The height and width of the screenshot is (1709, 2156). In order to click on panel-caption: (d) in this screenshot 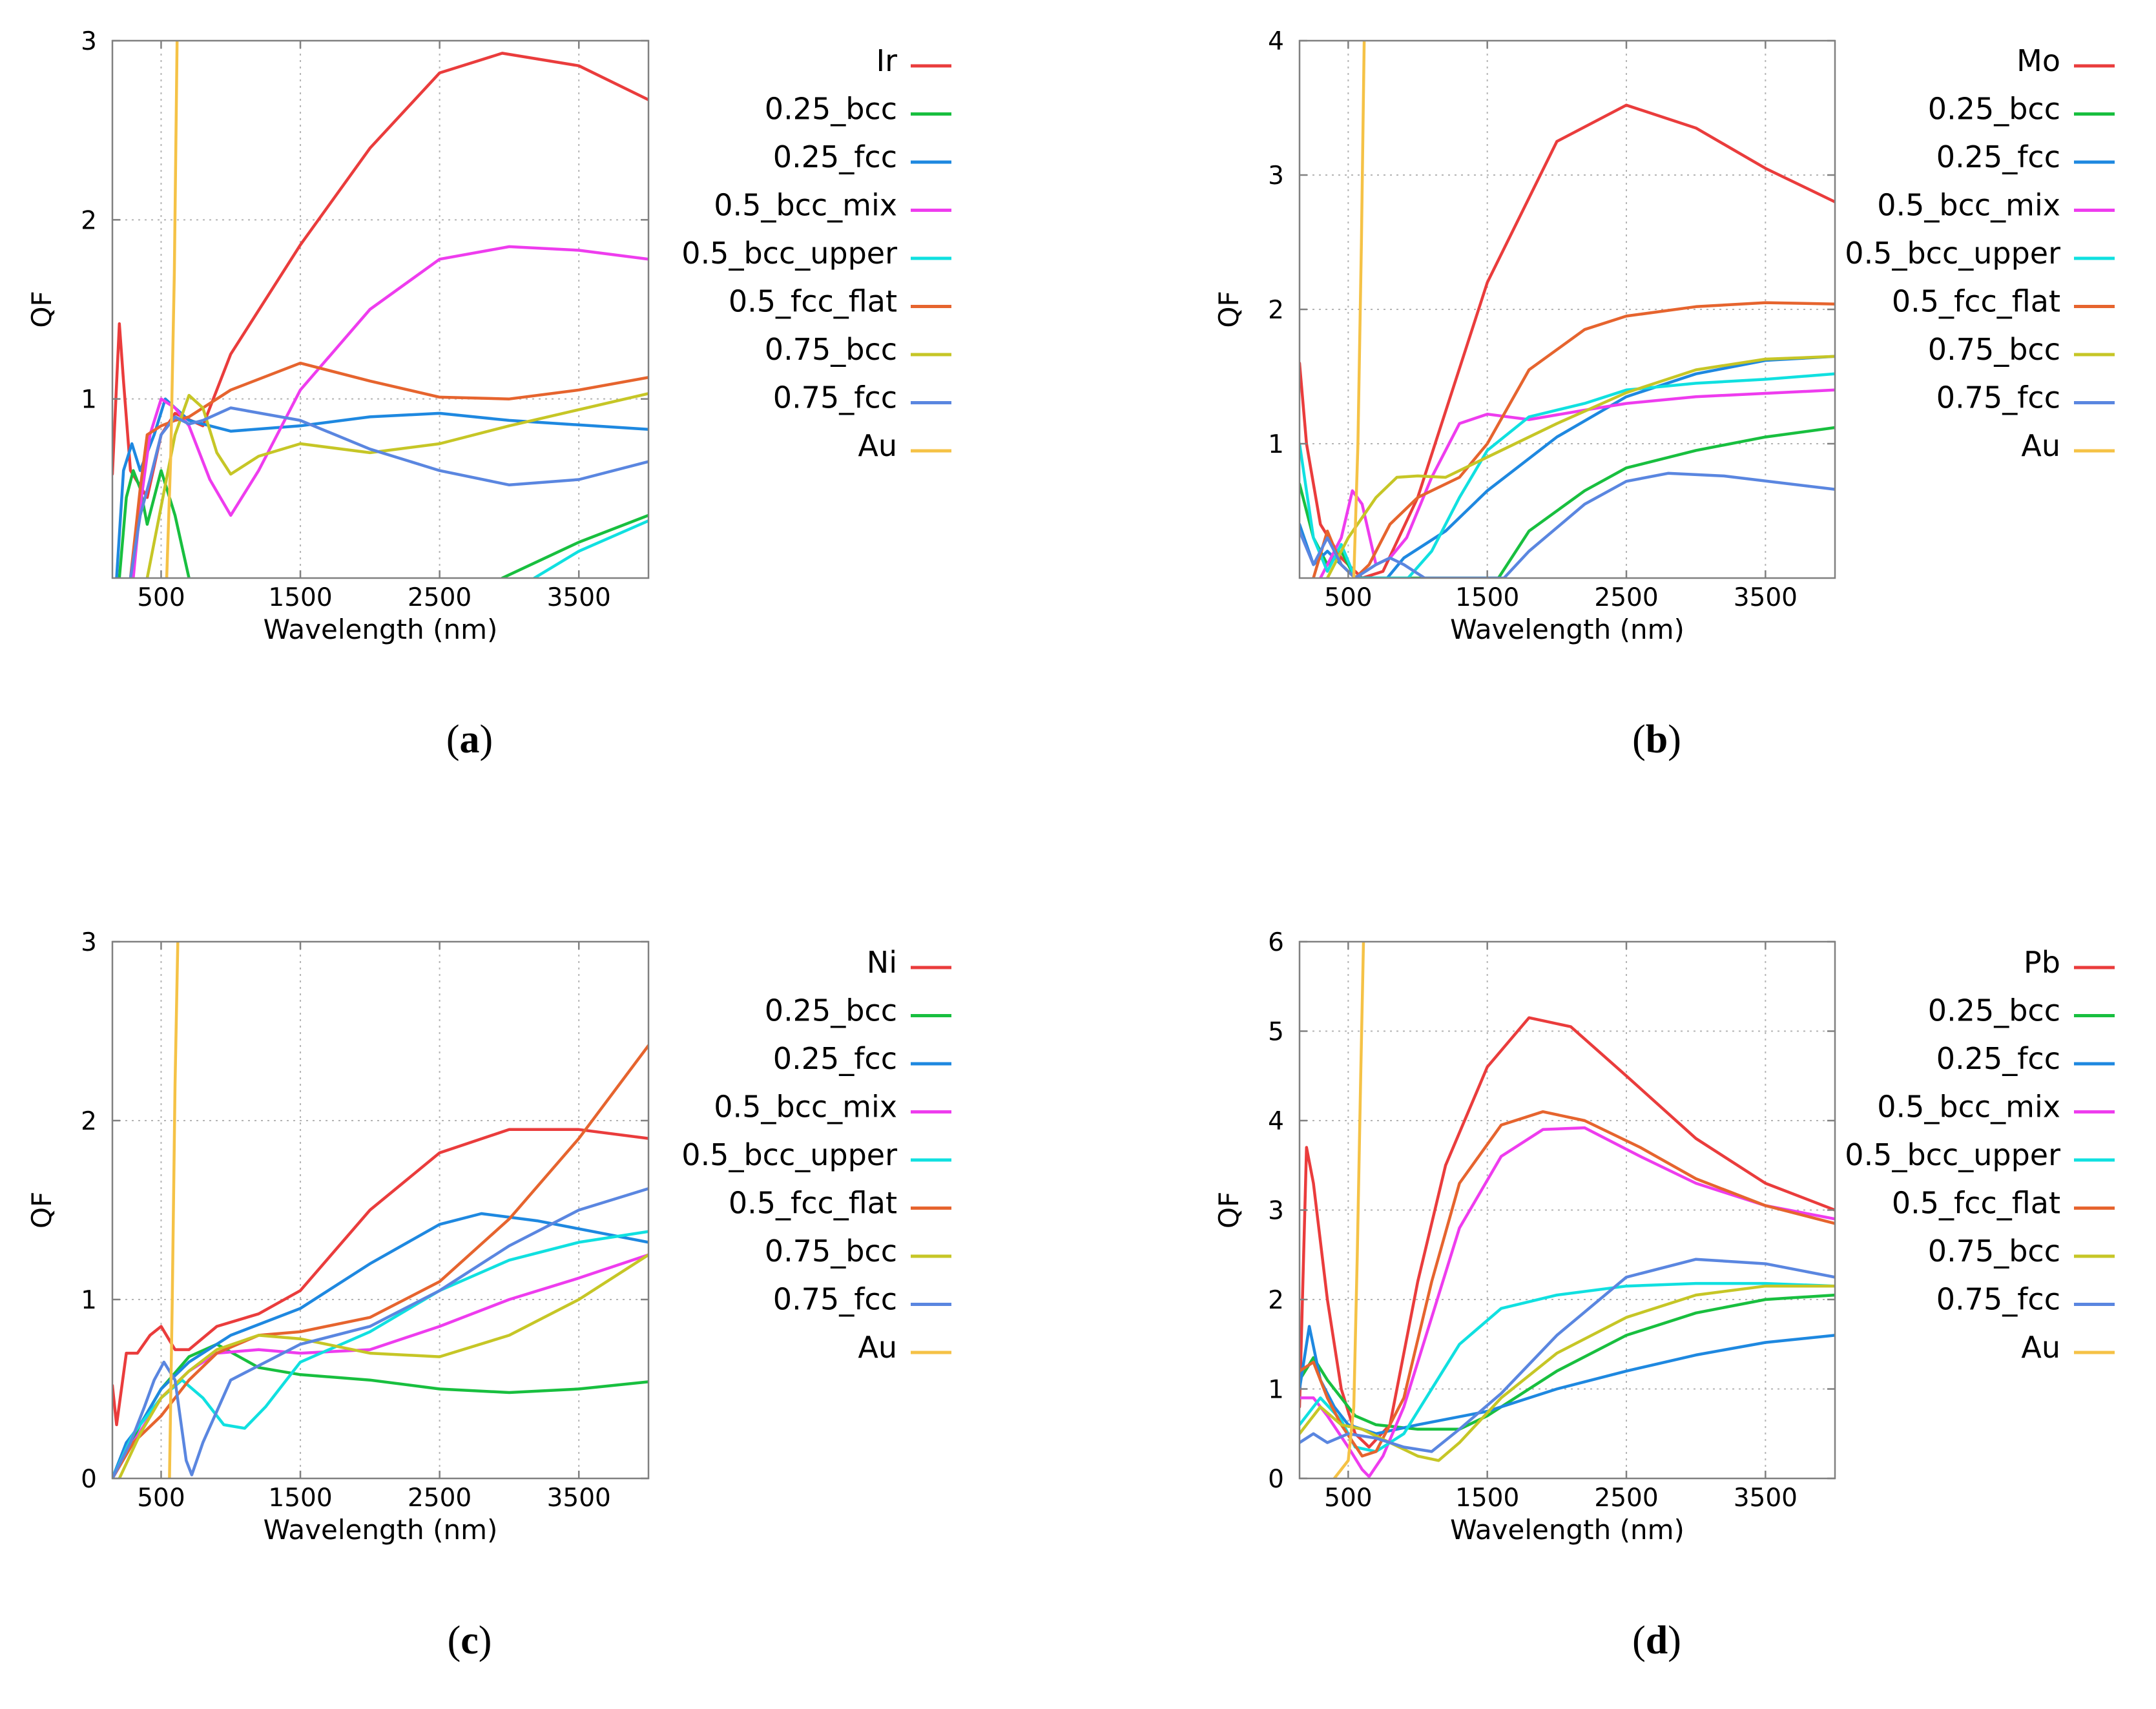, I will do `click(1656, 1640)`.